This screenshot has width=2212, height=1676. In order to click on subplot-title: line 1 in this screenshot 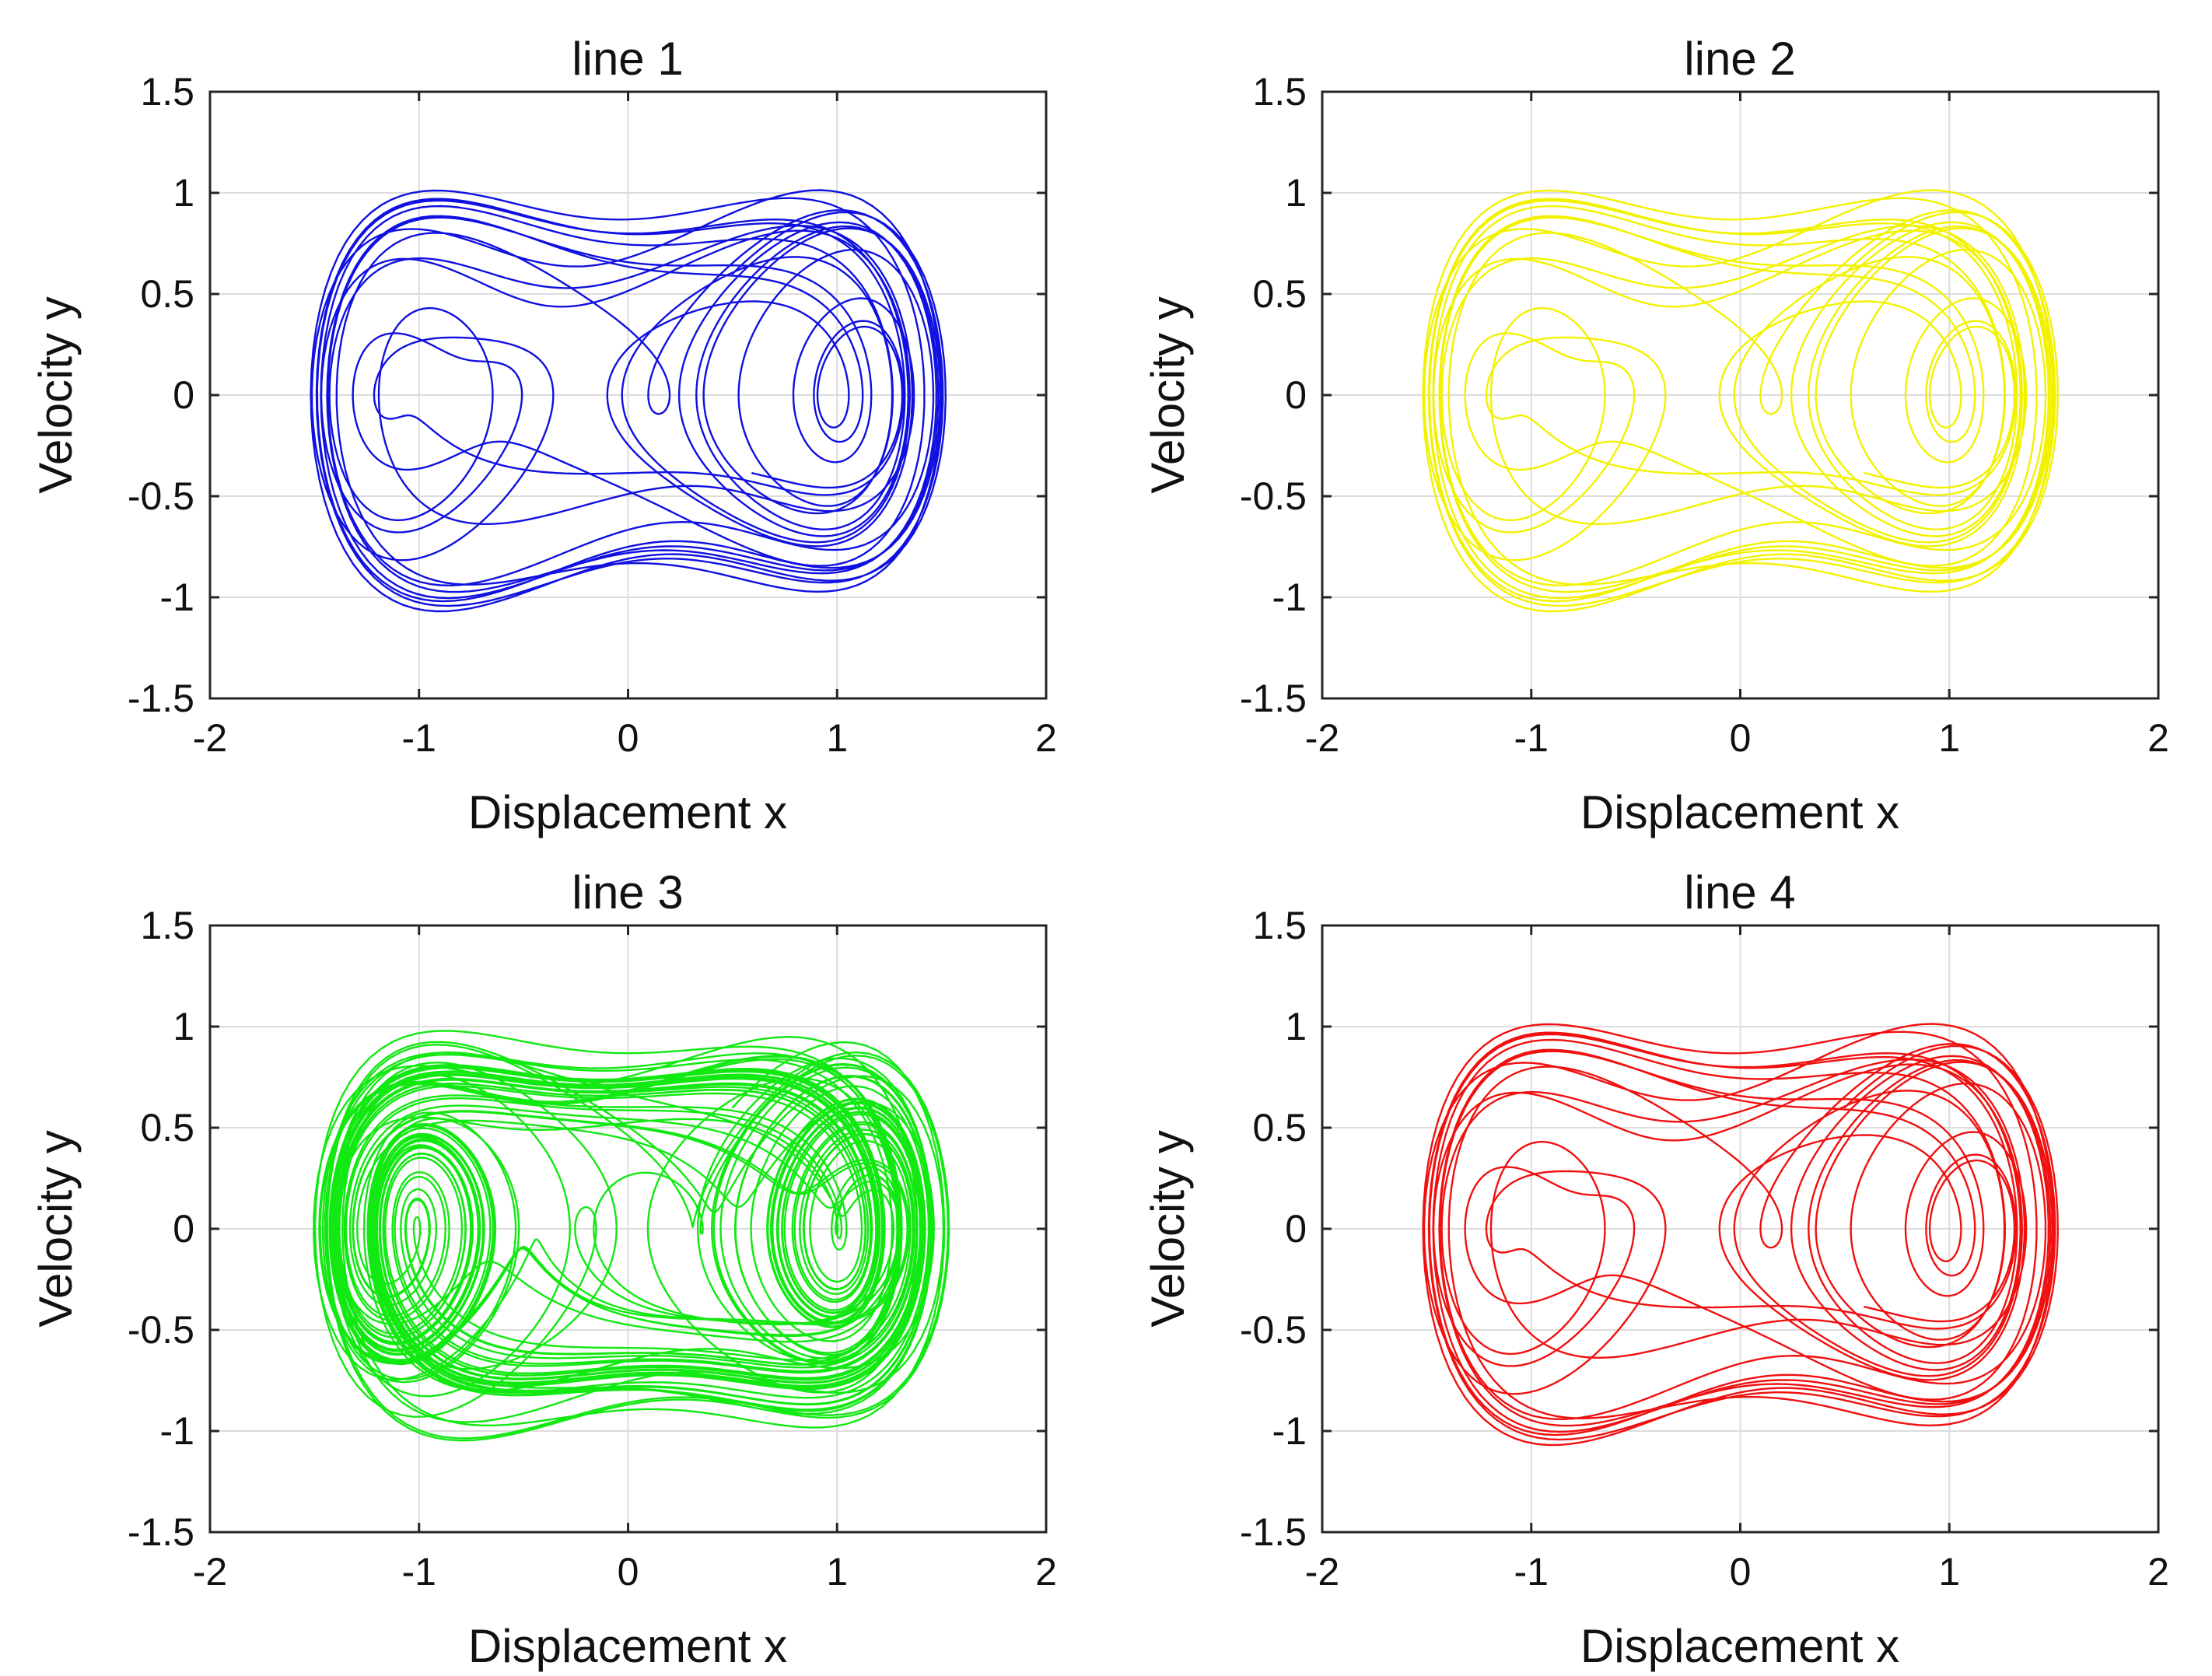, I will do `click(627, 59)`.